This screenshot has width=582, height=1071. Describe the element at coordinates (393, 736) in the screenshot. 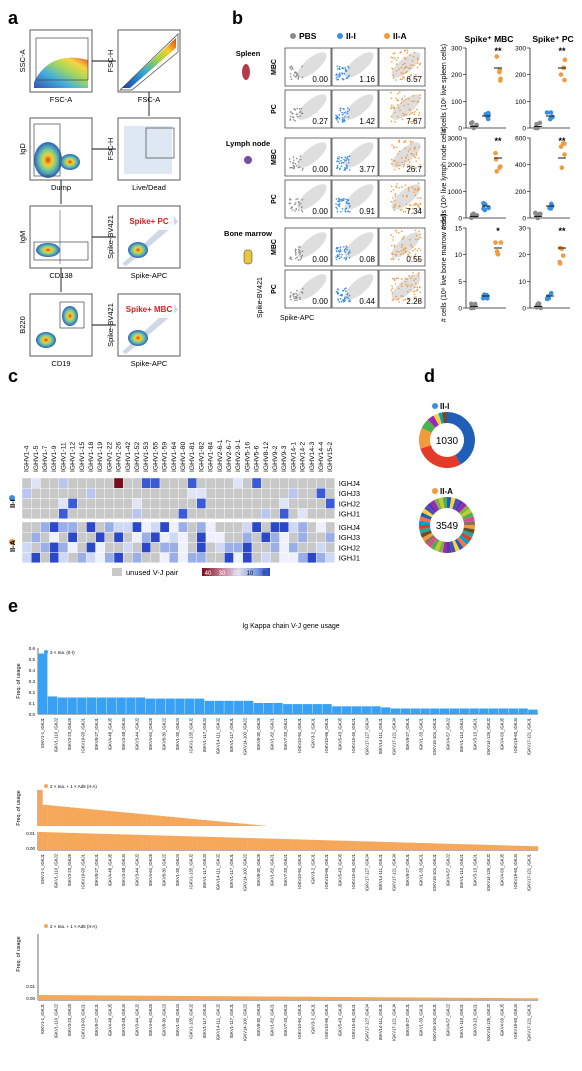

I see `e1-category-label: IGKV17-121_IGKJ4` at that location.